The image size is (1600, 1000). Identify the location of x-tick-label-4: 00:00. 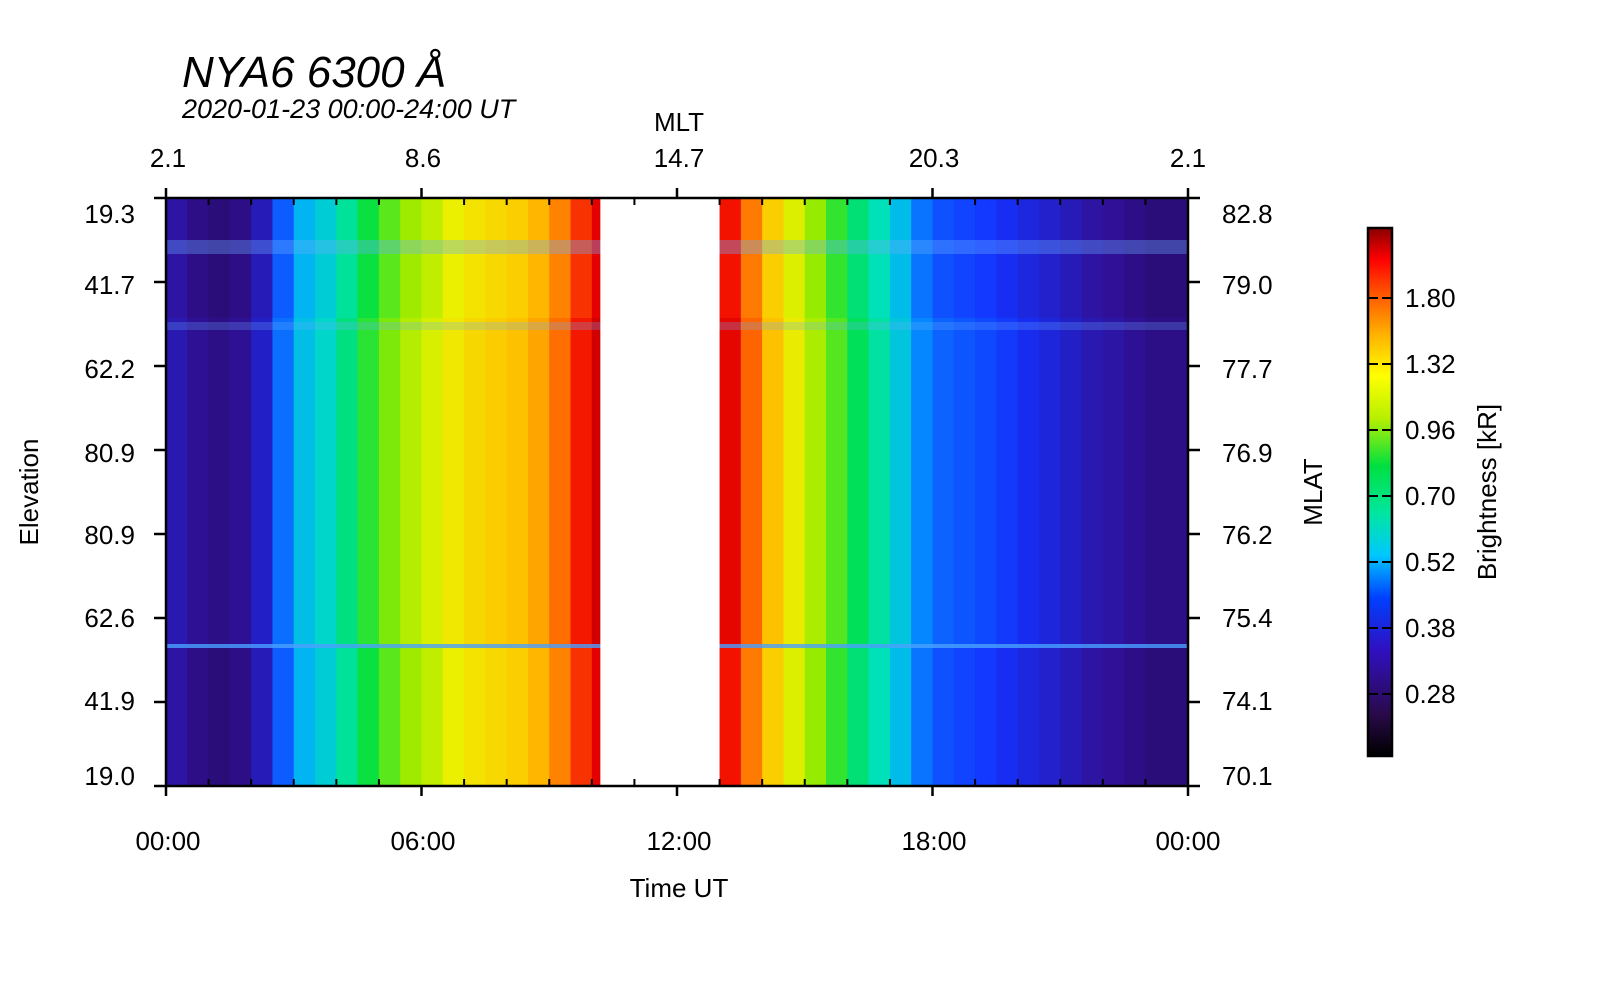
(1187, 841).